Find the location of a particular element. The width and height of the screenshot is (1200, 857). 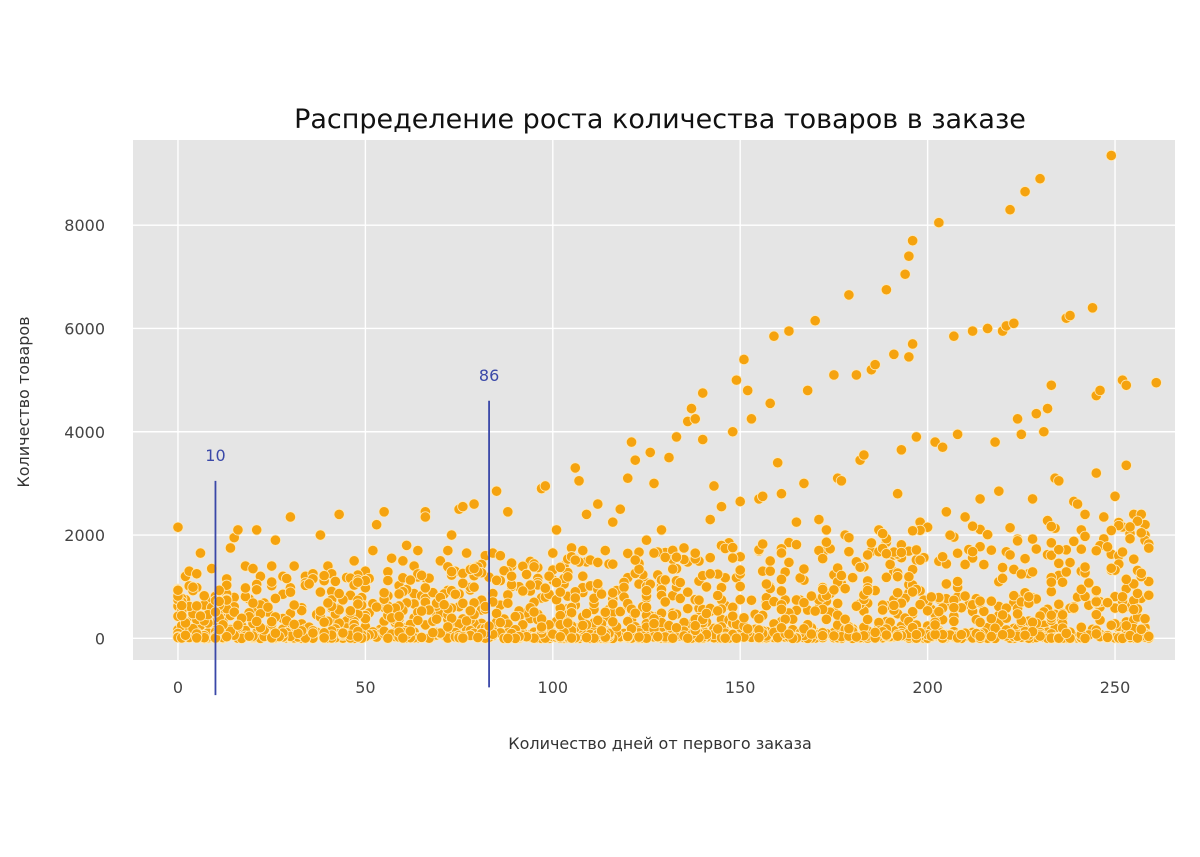

annotation-label: 86 is located at coordinates (489, 375).